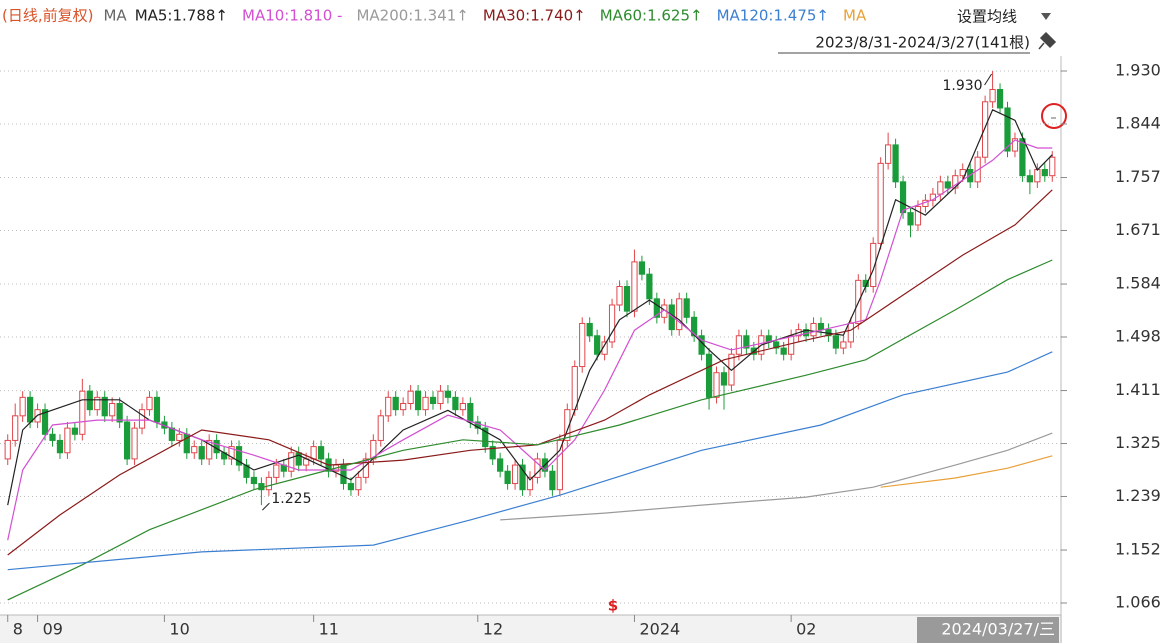 Image resolution: width=1170 pixels, height=643 pixels. What do you see at coordinates (1046, 16) in the screenshot?
I see `dropdown-arrow` at bounding box center [1046, 16].